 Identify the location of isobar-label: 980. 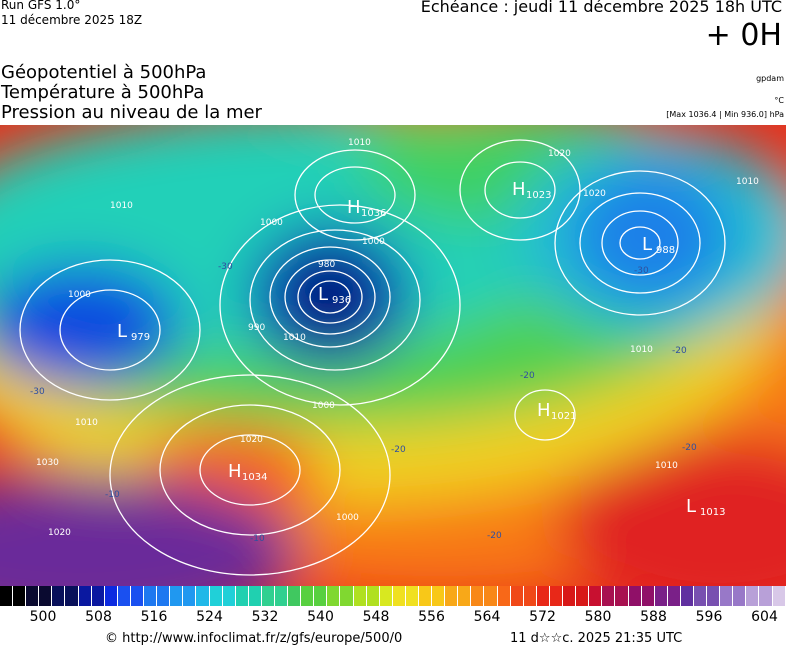
(326, 265).